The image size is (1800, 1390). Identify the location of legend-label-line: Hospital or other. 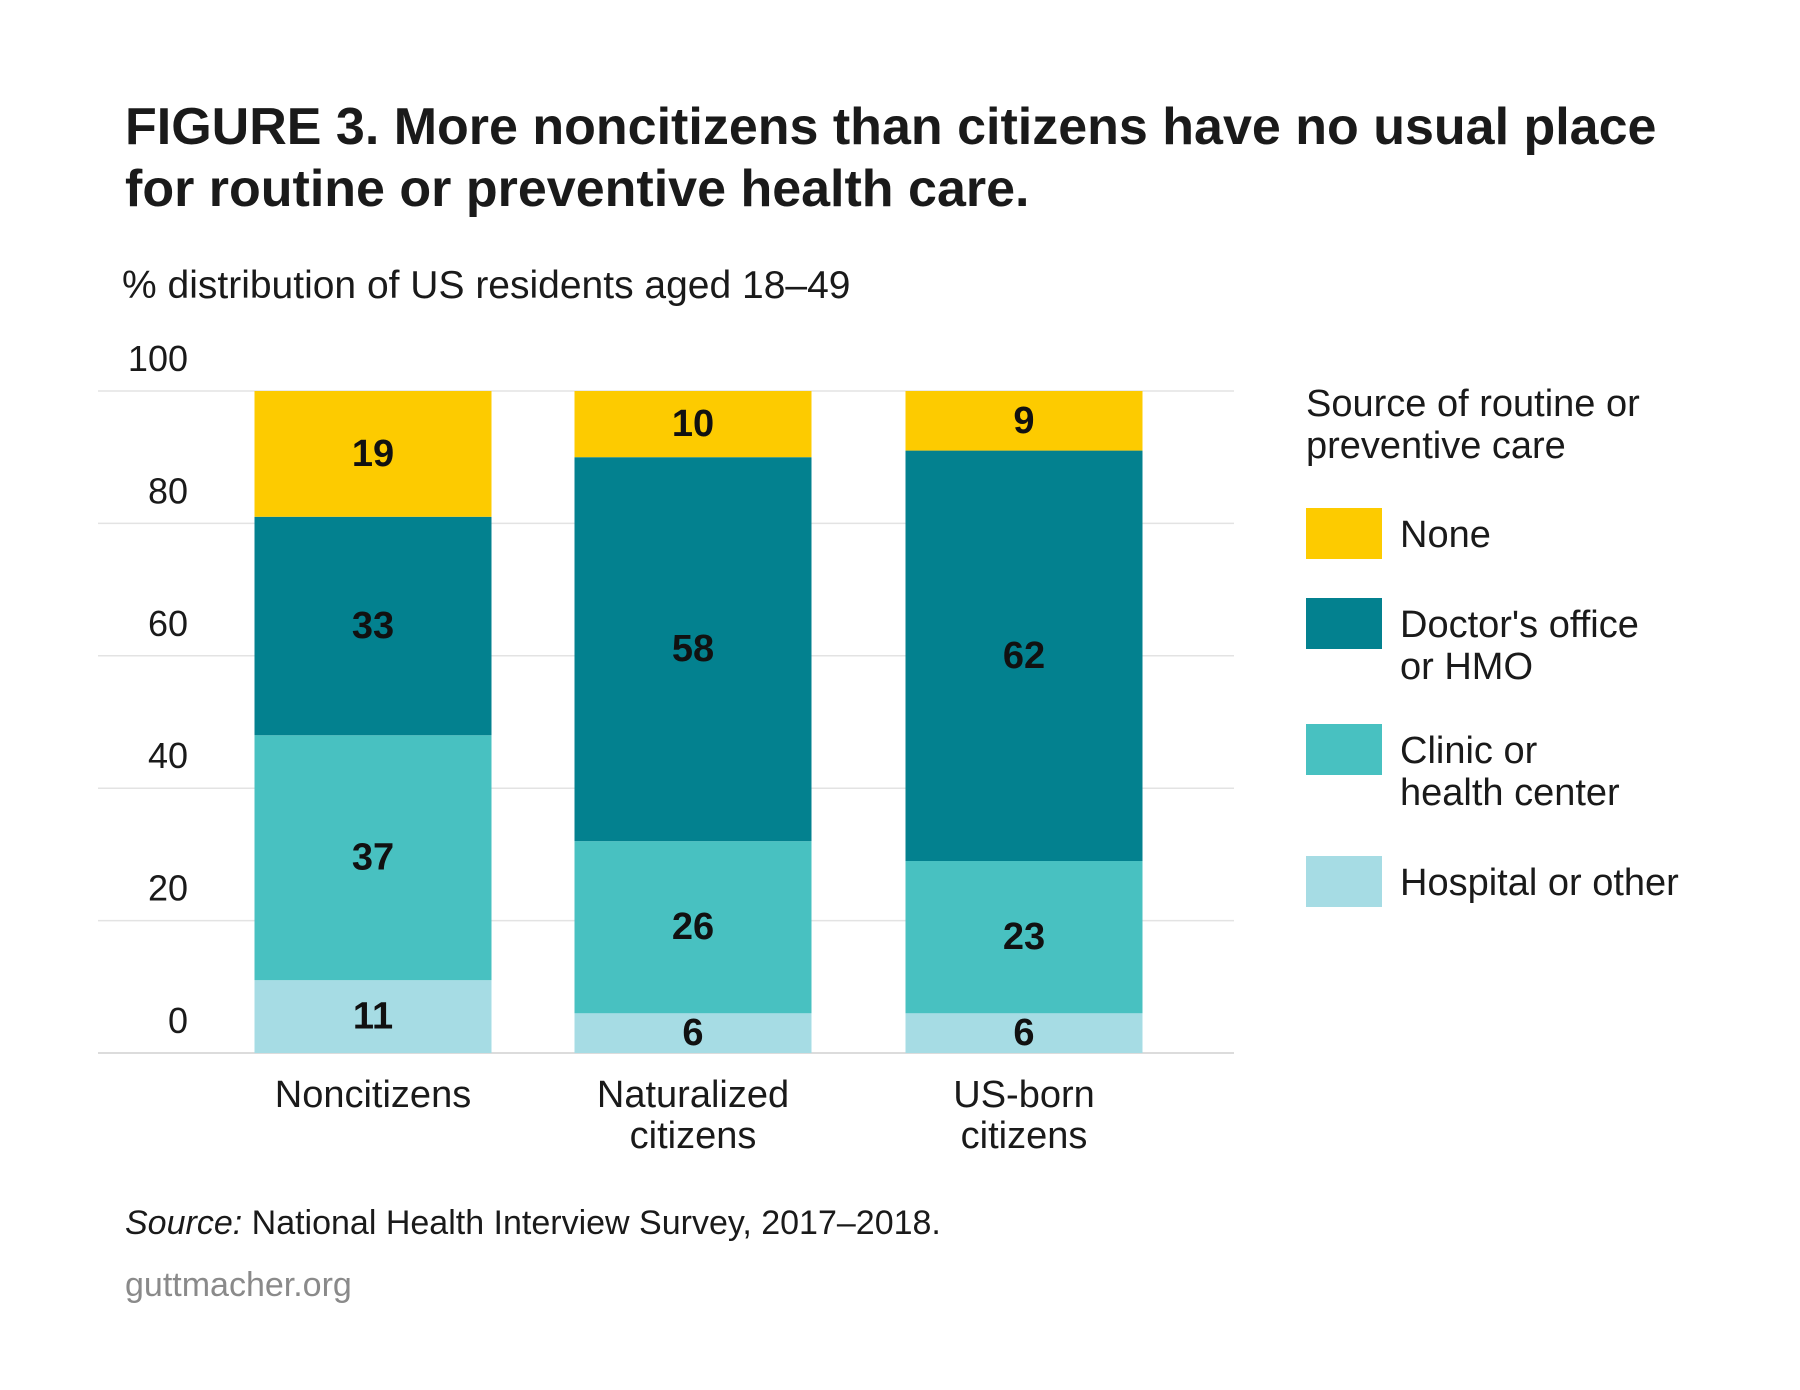
(1539, 883).